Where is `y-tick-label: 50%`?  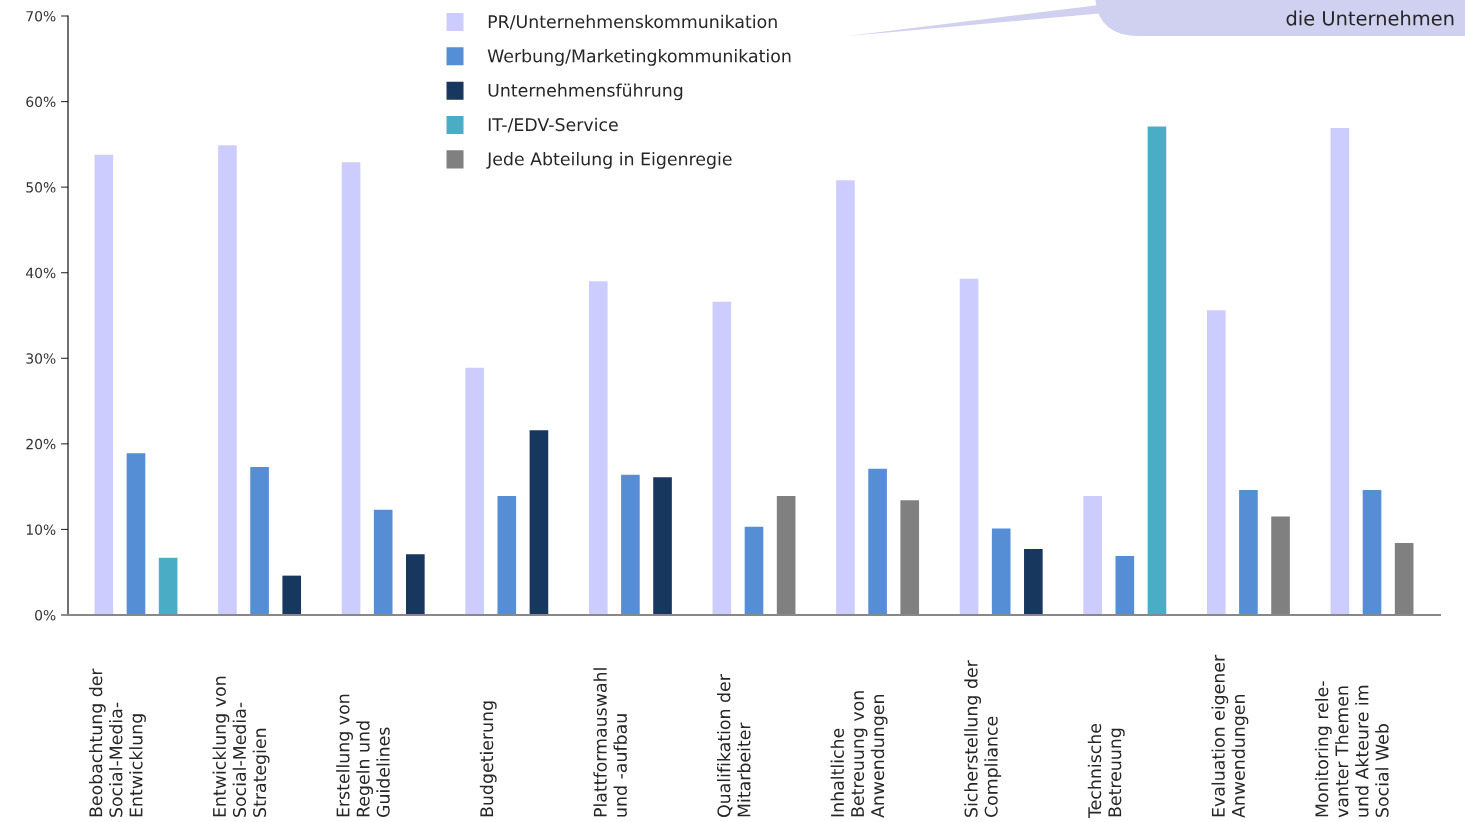
y-tick-label: 50% is located at coordinates (41, 187).